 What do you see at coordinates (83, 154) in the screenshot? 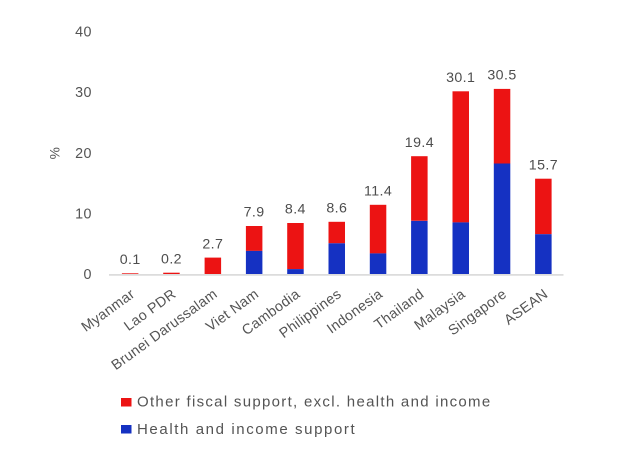
I see `svg-text: 20` at bounding box center [83, 154].